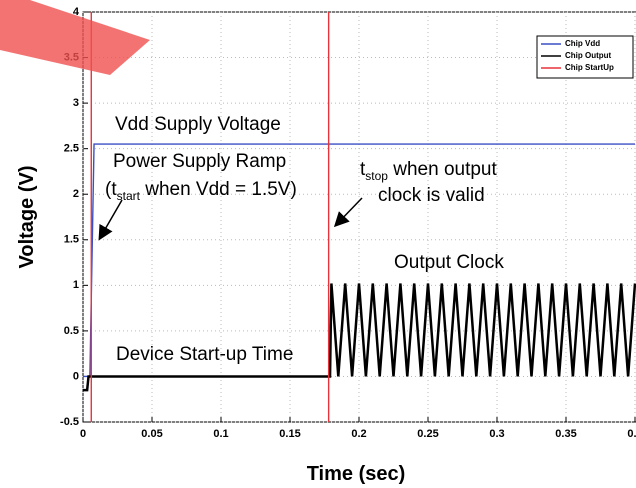 Image resolution: width=636 pixels, height=488 pixels. Describe the element at coordinates (376, 176) in the screenshot. I see `annotation-part: stop` at that location.